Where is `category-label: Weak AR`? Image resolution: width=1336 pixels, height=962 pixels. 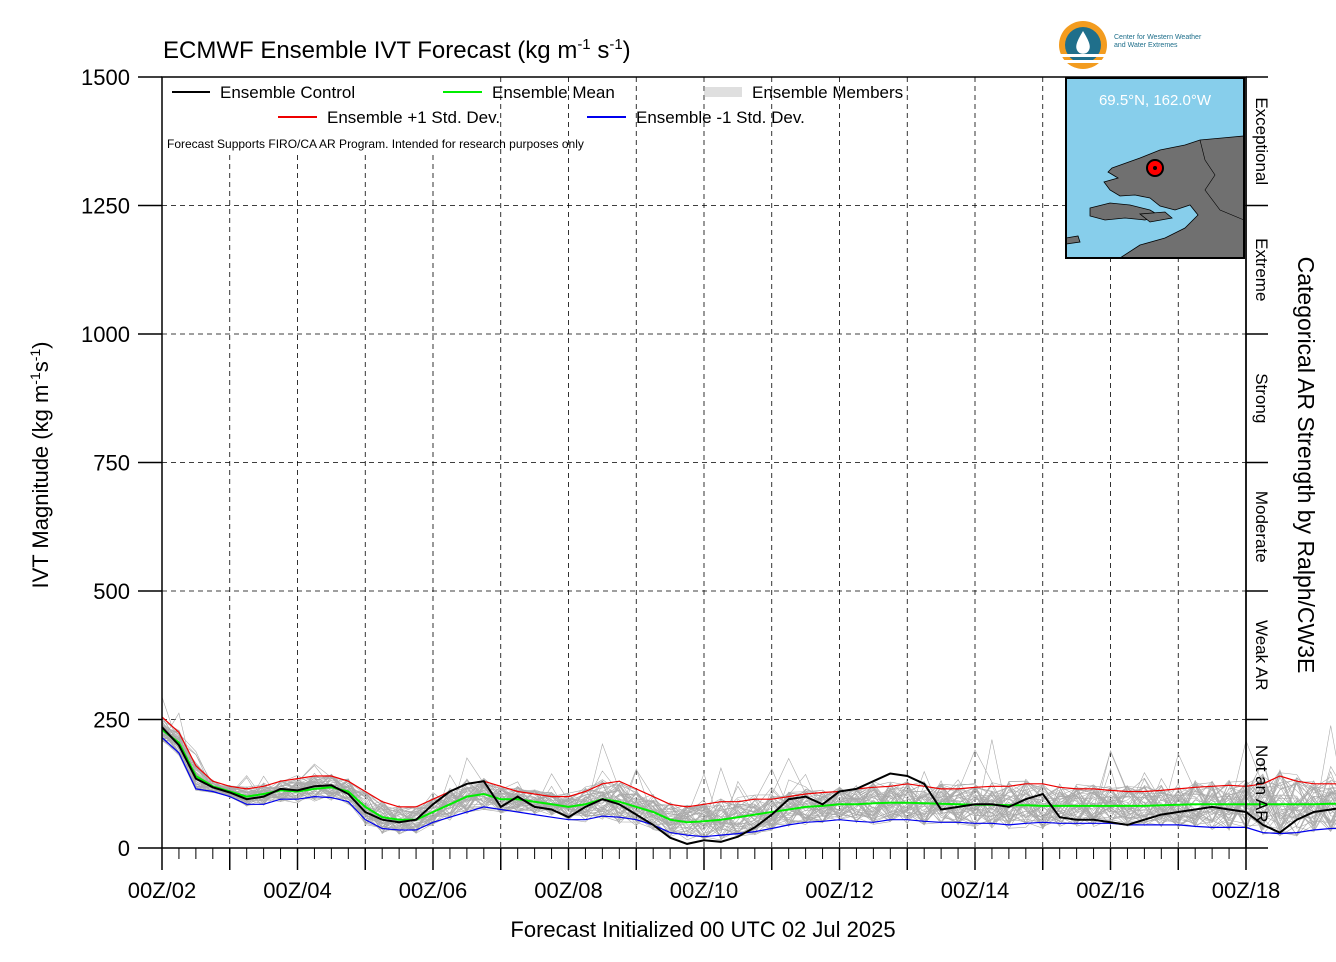
category-label: Weak AR is located at coordinates (1261, 655).